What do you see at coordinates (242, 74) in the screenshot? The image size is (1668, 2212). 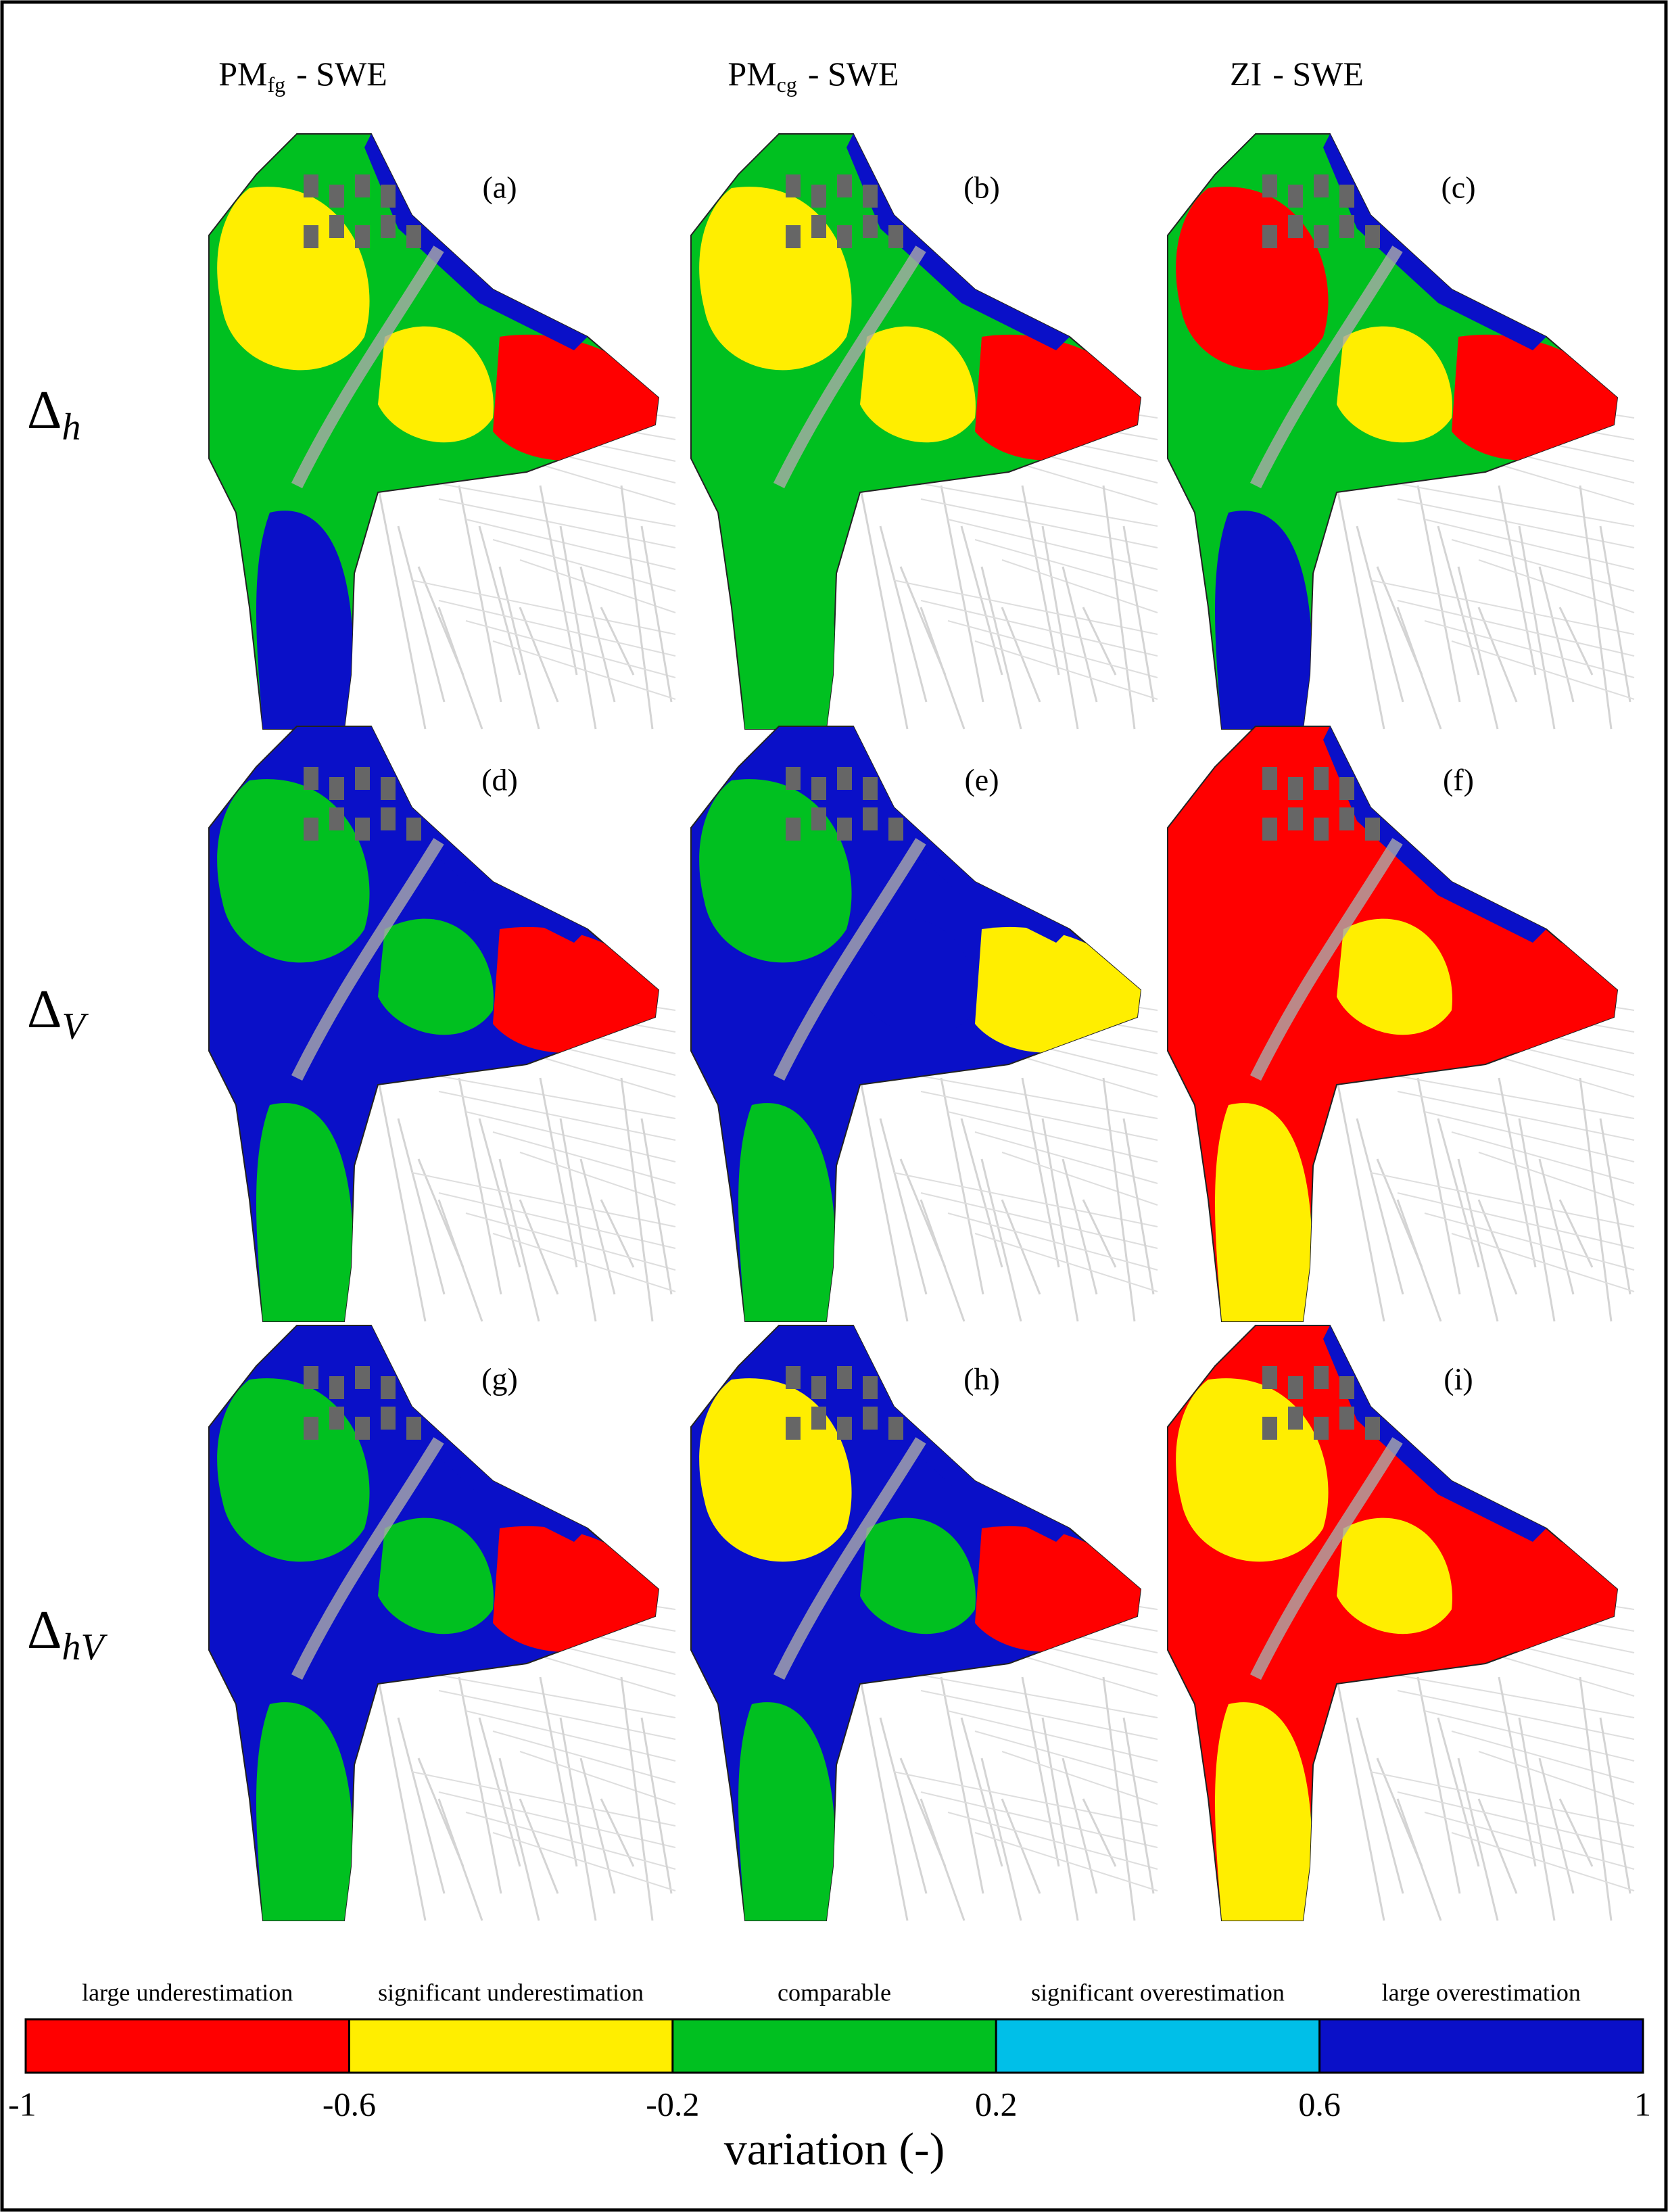 I see `header-main: PM` at bounding box center [242, 74].